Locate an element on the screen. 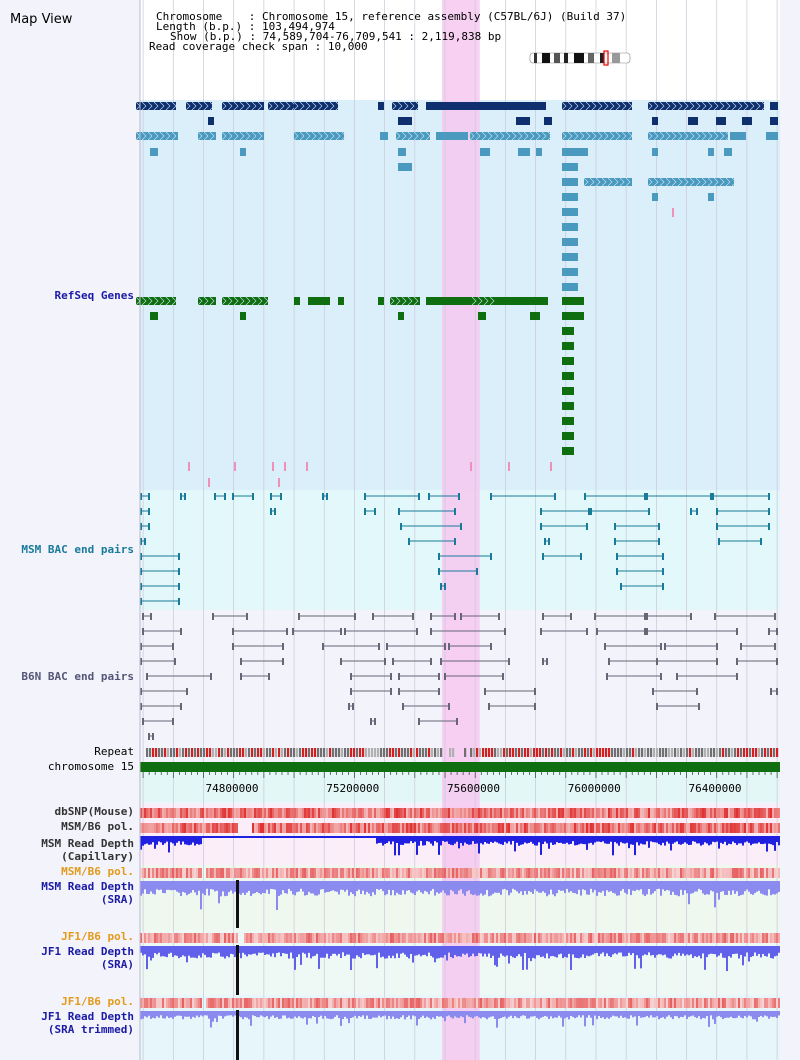 The width and height of the screenshot is (800, 1060). jf1-depth-trim-label: JF1 Read Depth is located at coordinates (87, 1016).